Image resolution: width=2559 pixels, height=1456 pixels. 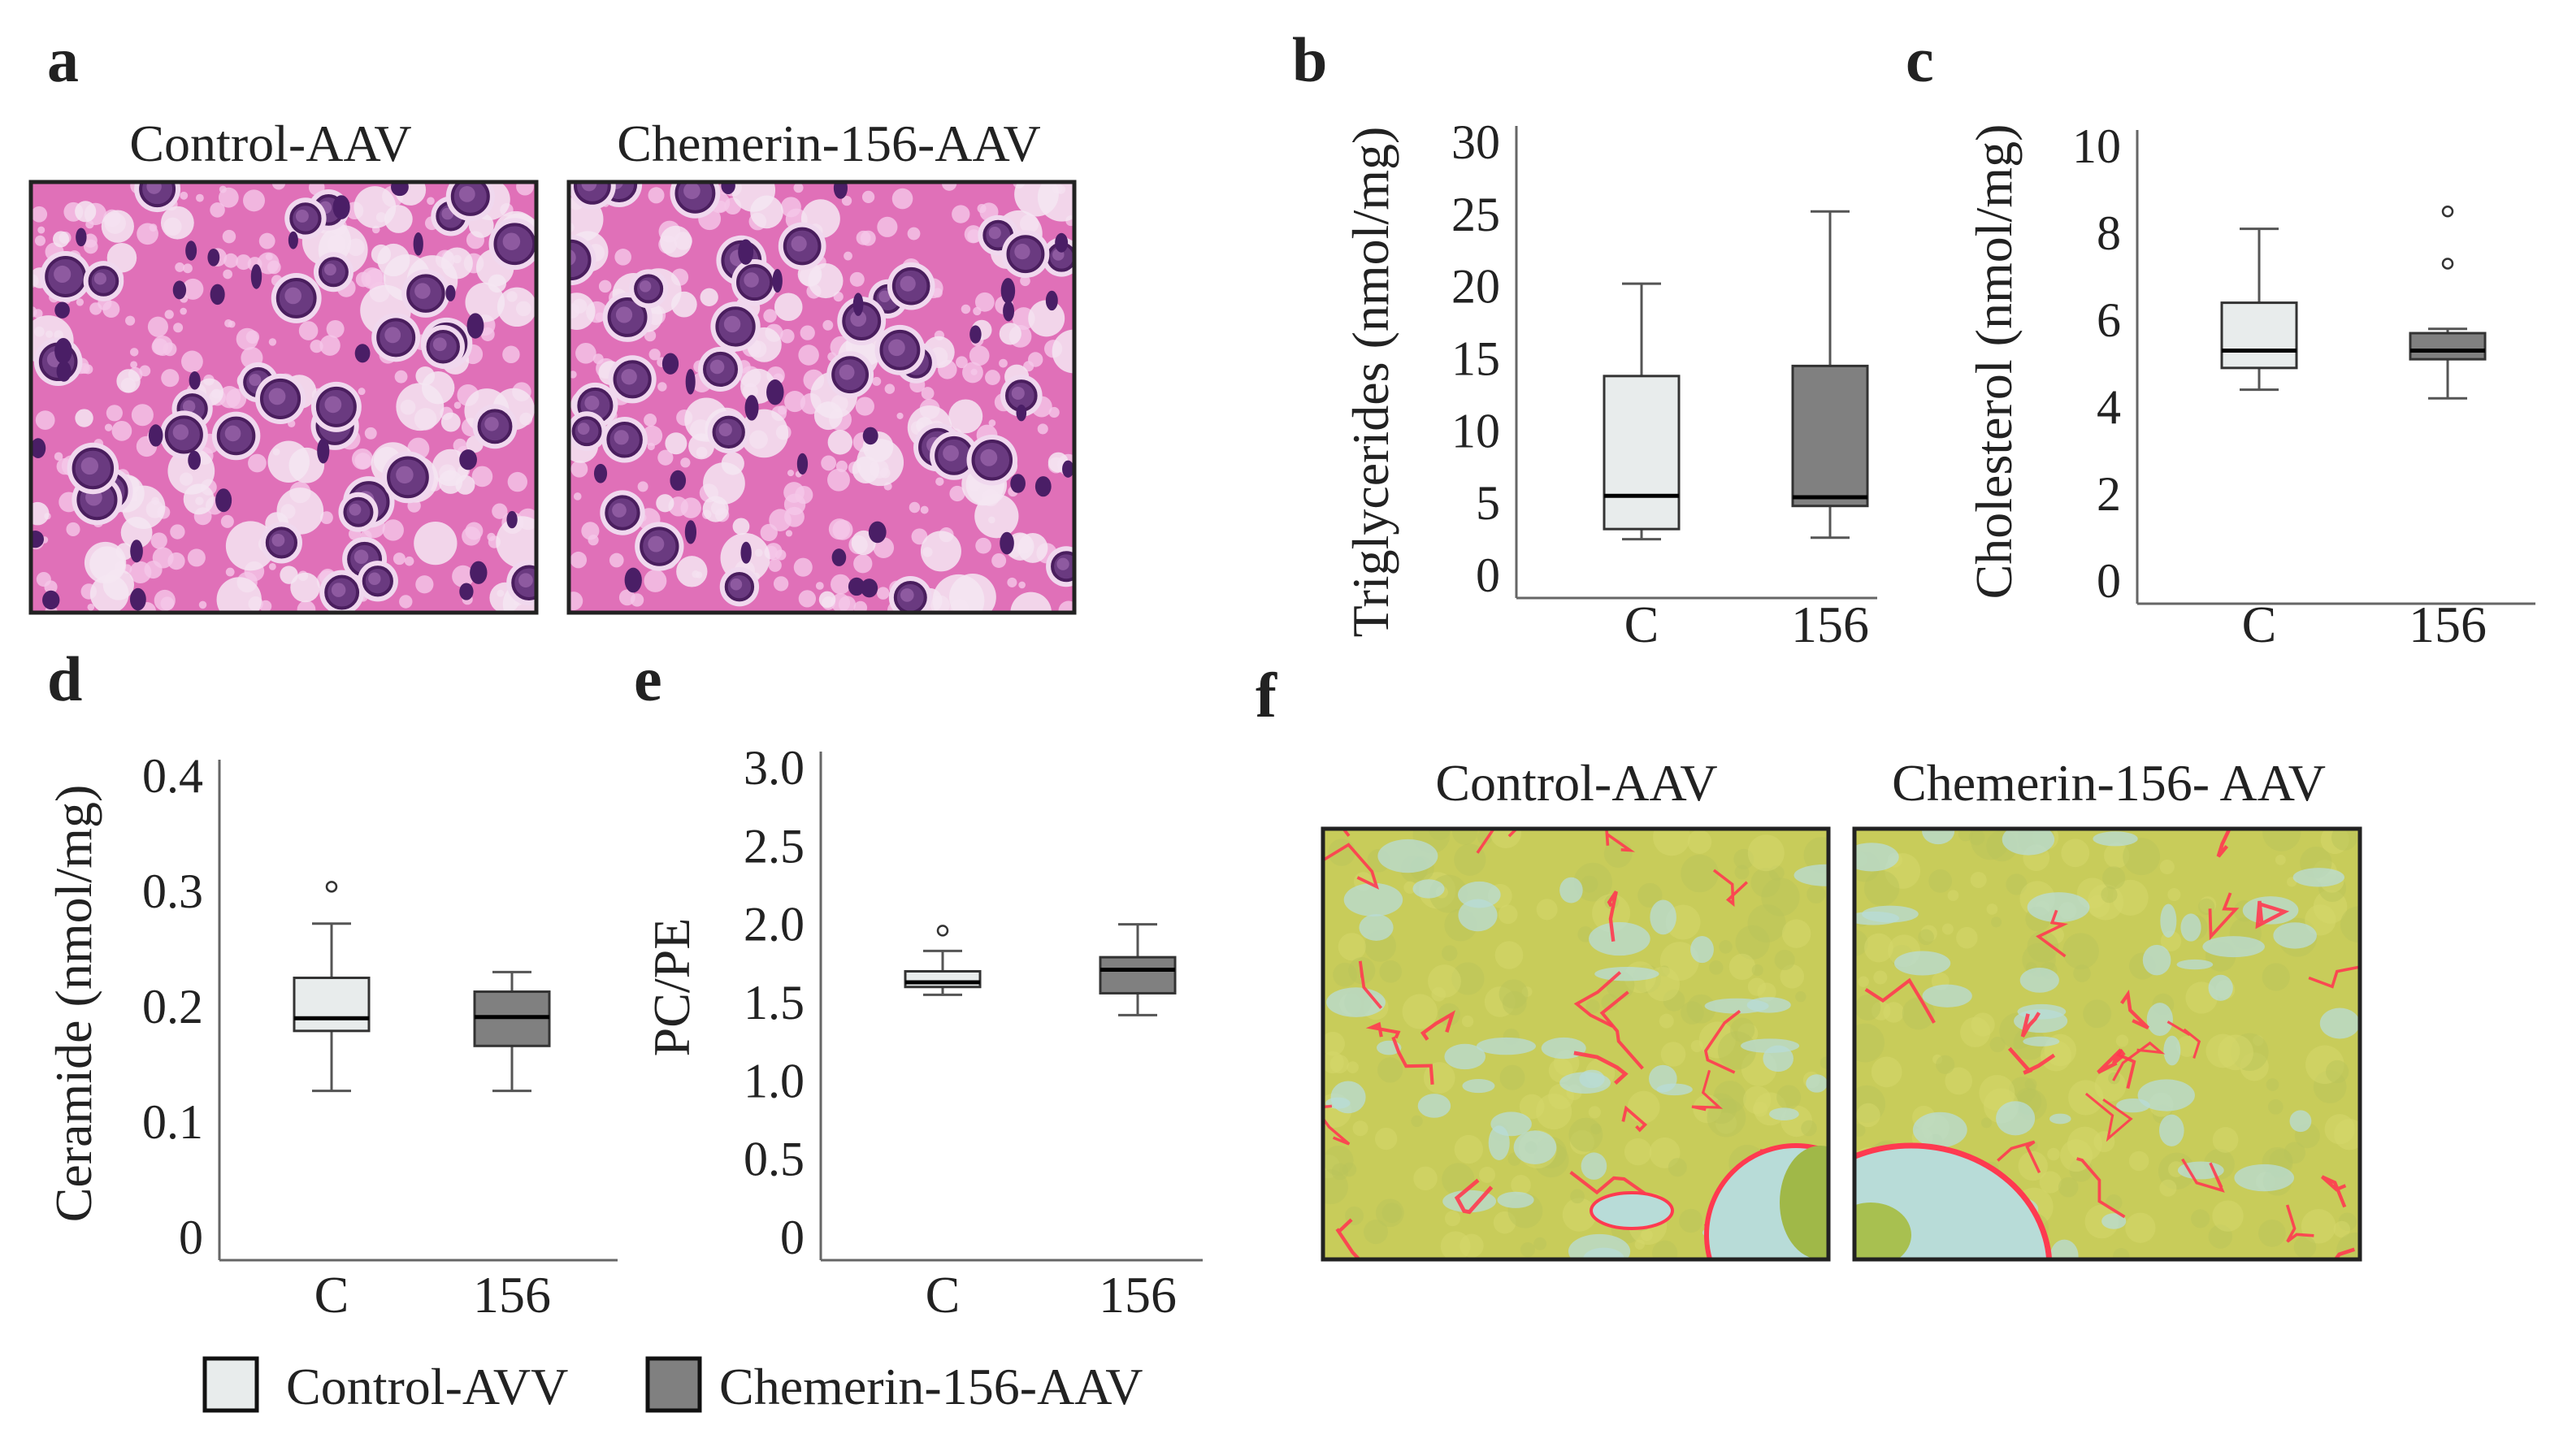 I want to click on sirius-image-control, so click(x=1576, y=1044).